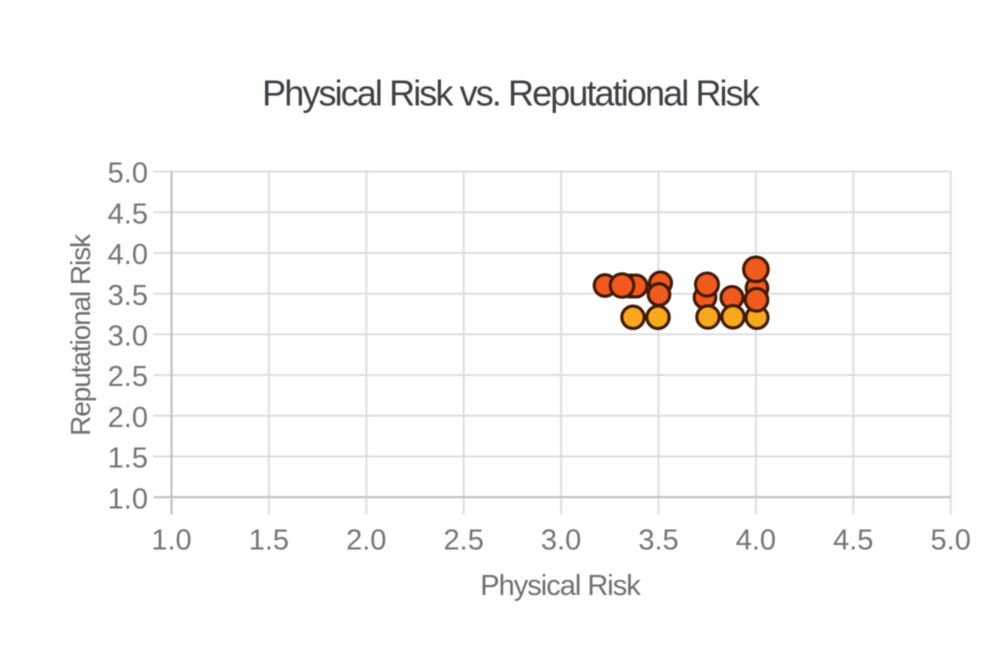 Image resolution: width=1000 pixels, height=667 pixels. Describe the element at coordinates (80, 334) in the screenshot. I see `svg-text: Reputational Risk` at that location.